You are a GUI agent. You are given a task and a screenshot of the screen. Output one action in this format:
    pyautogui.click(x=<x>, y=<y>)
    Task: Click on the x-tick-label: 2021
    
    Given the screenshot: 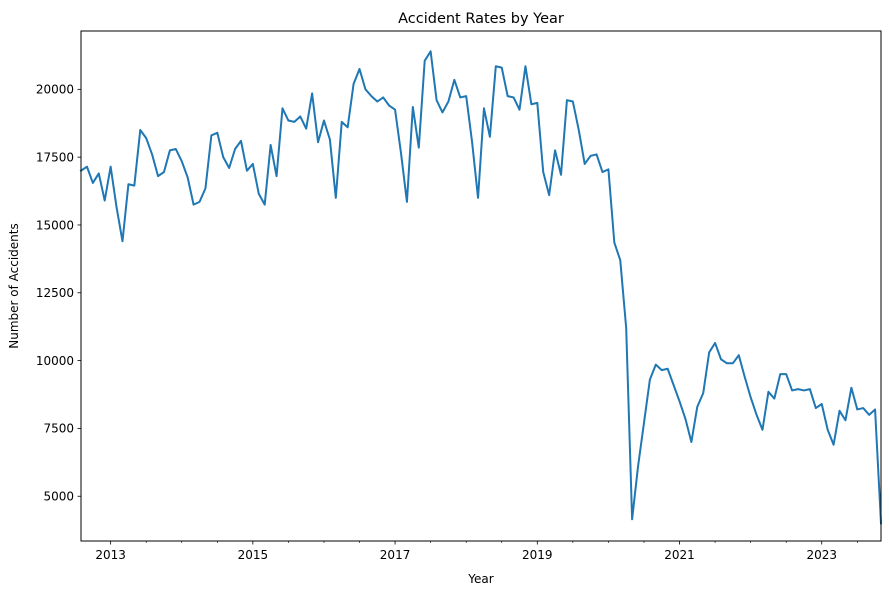 What is the action you would take?
    pyautogui.click(x=679, y=555)
    